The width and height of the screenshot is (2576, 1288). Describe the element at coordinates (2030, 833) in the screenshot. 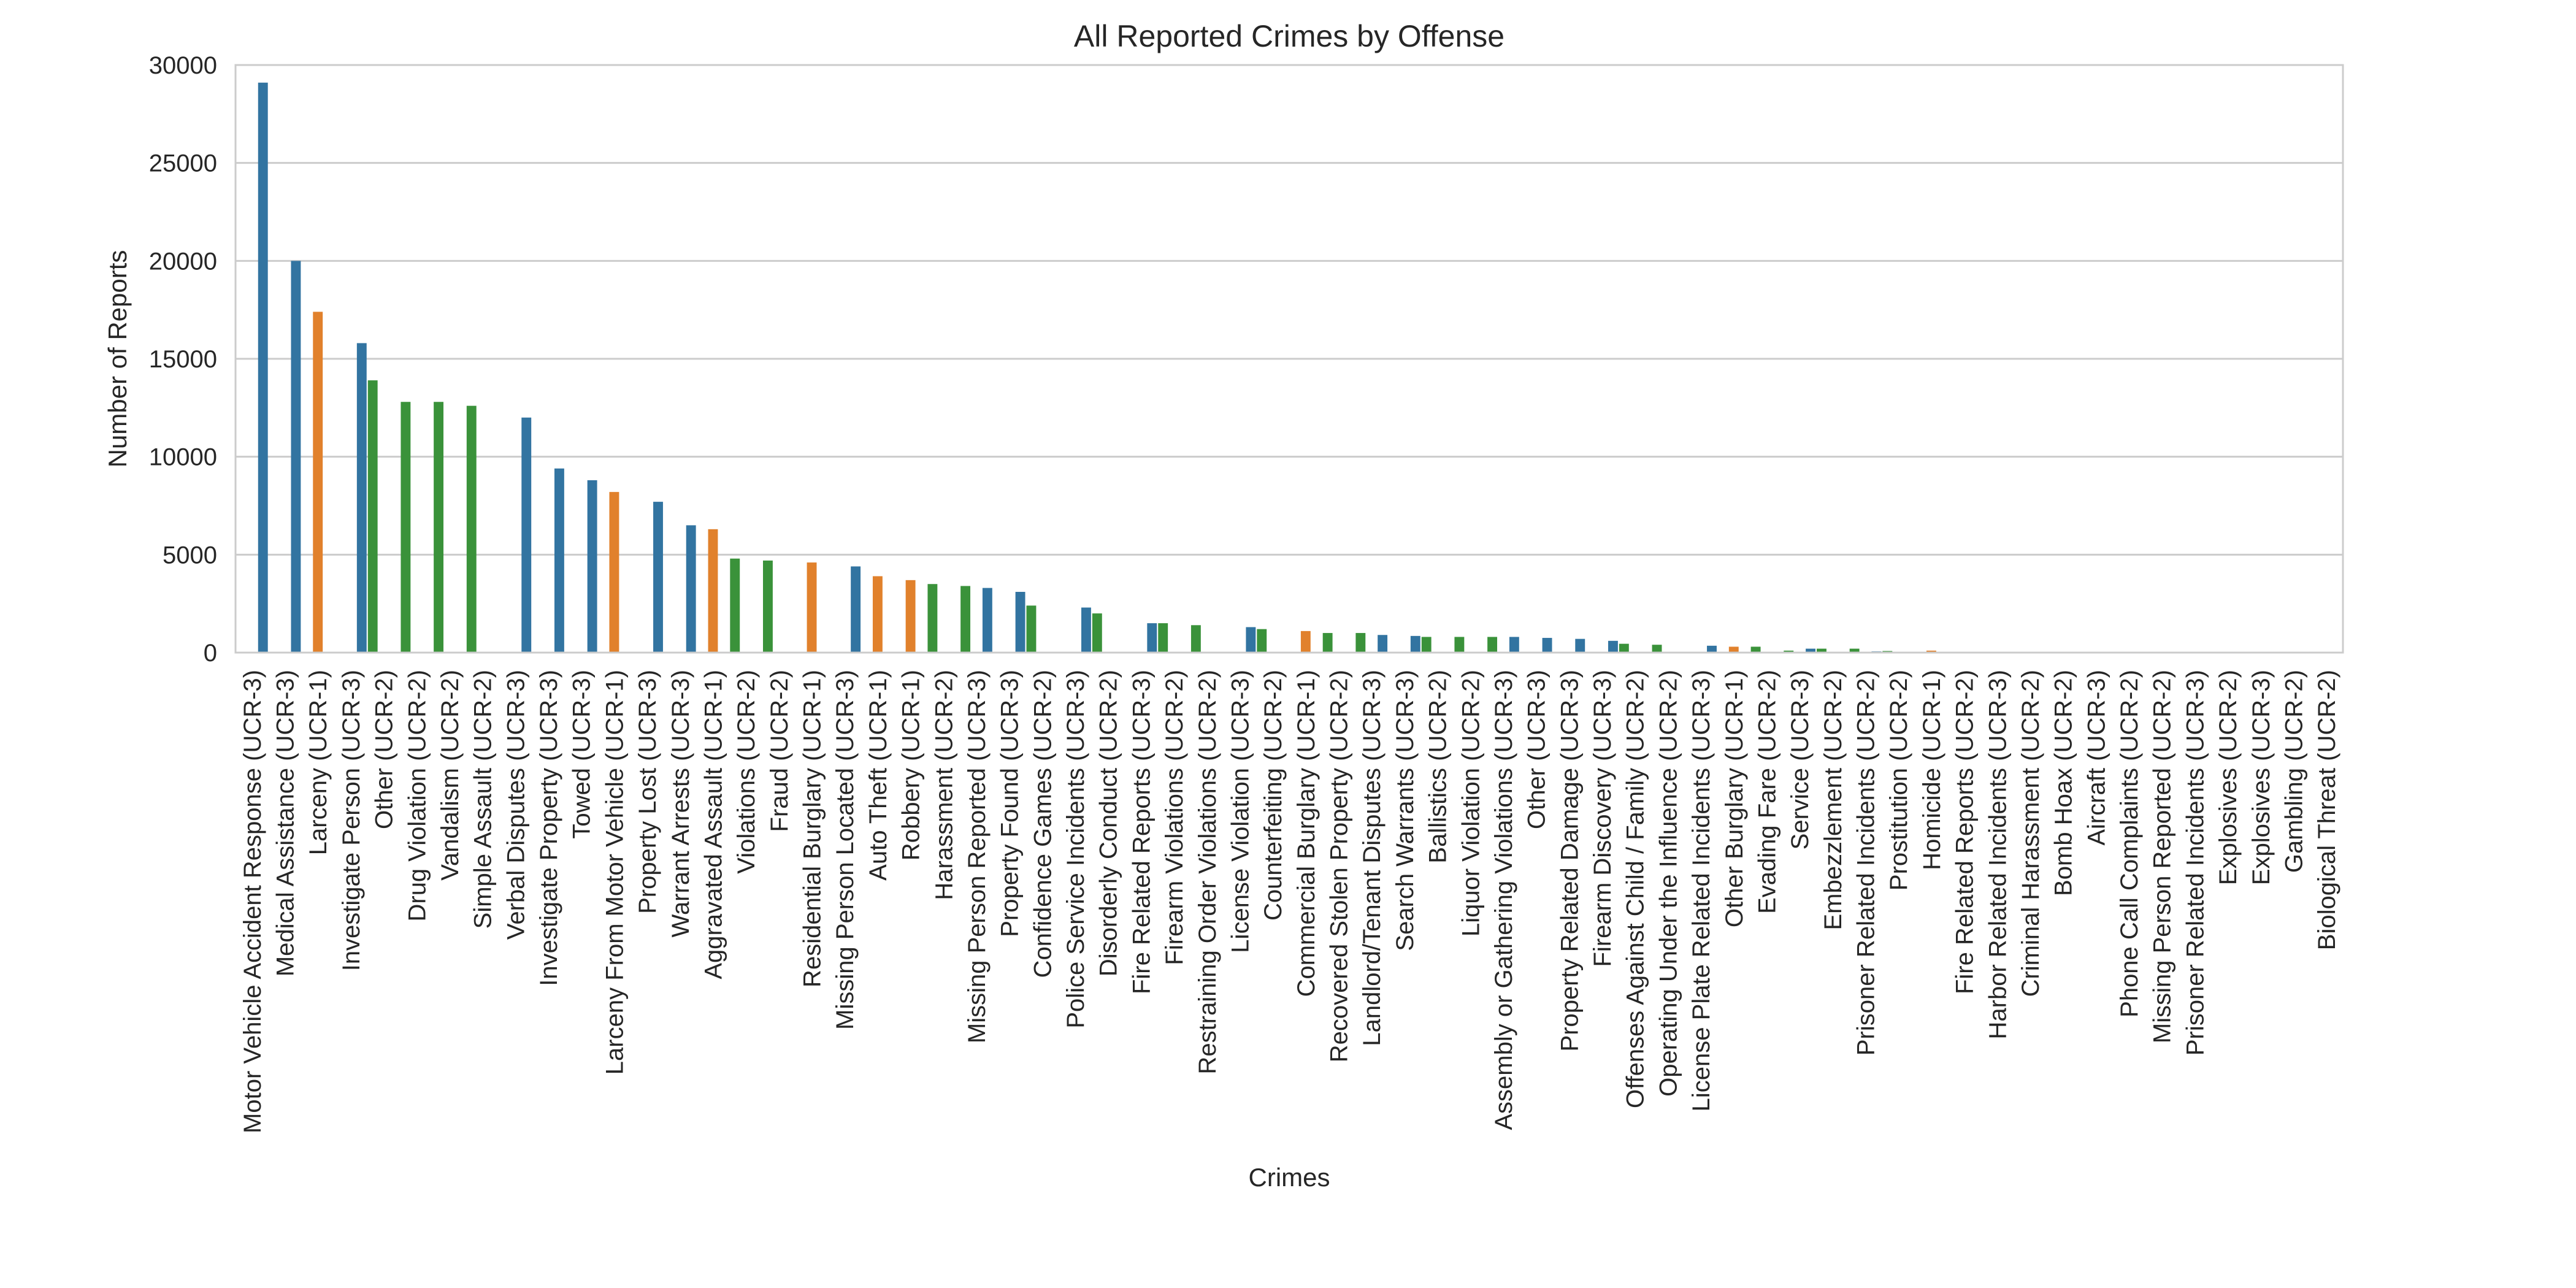

I see `x-tick-label: Criminal Harassment (UCR-2)` at that location.